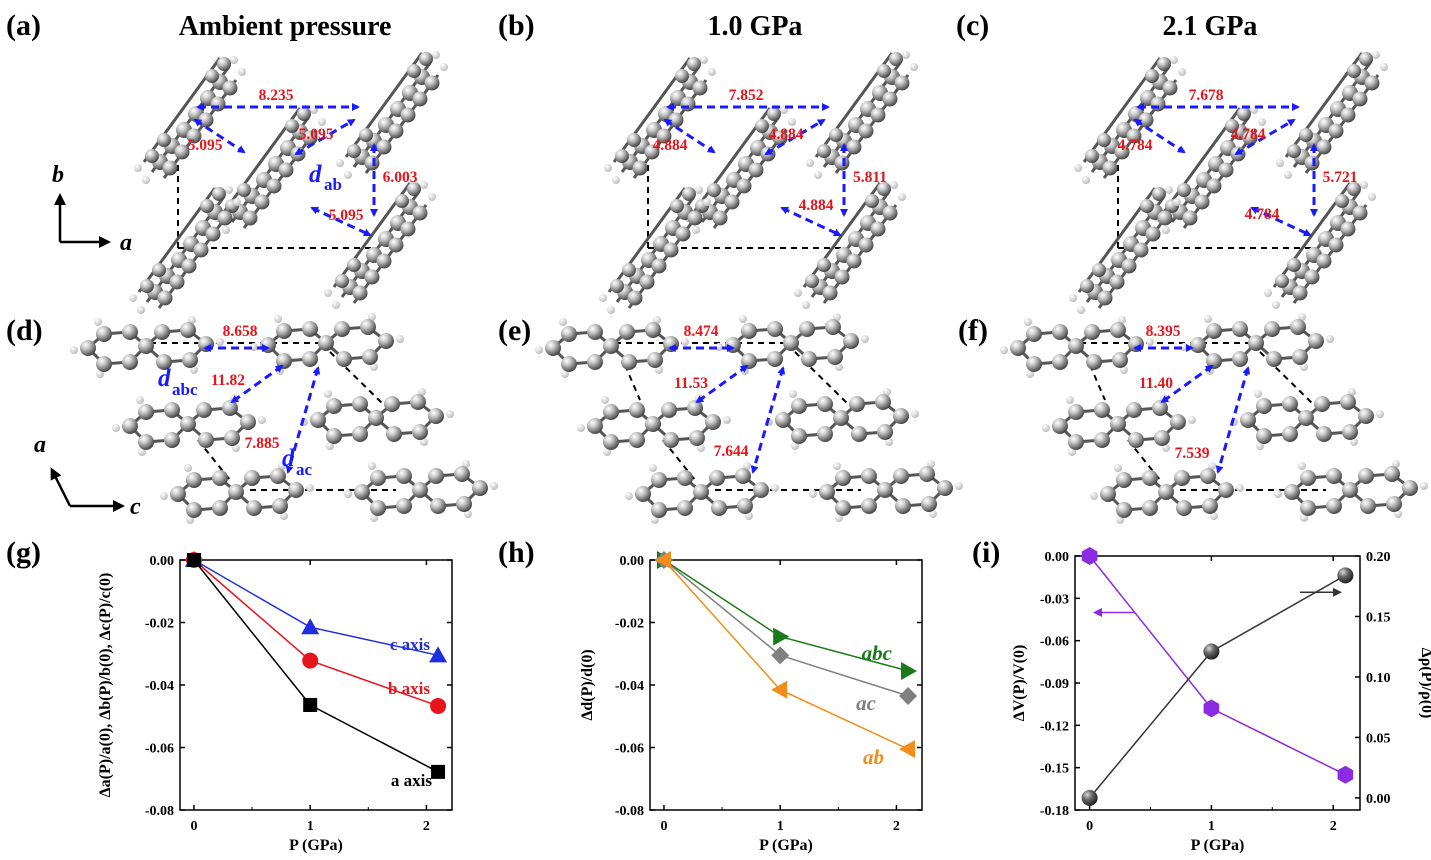 The image size is (1431, 860). I want to click on series-label: ac, so click(866, 703).